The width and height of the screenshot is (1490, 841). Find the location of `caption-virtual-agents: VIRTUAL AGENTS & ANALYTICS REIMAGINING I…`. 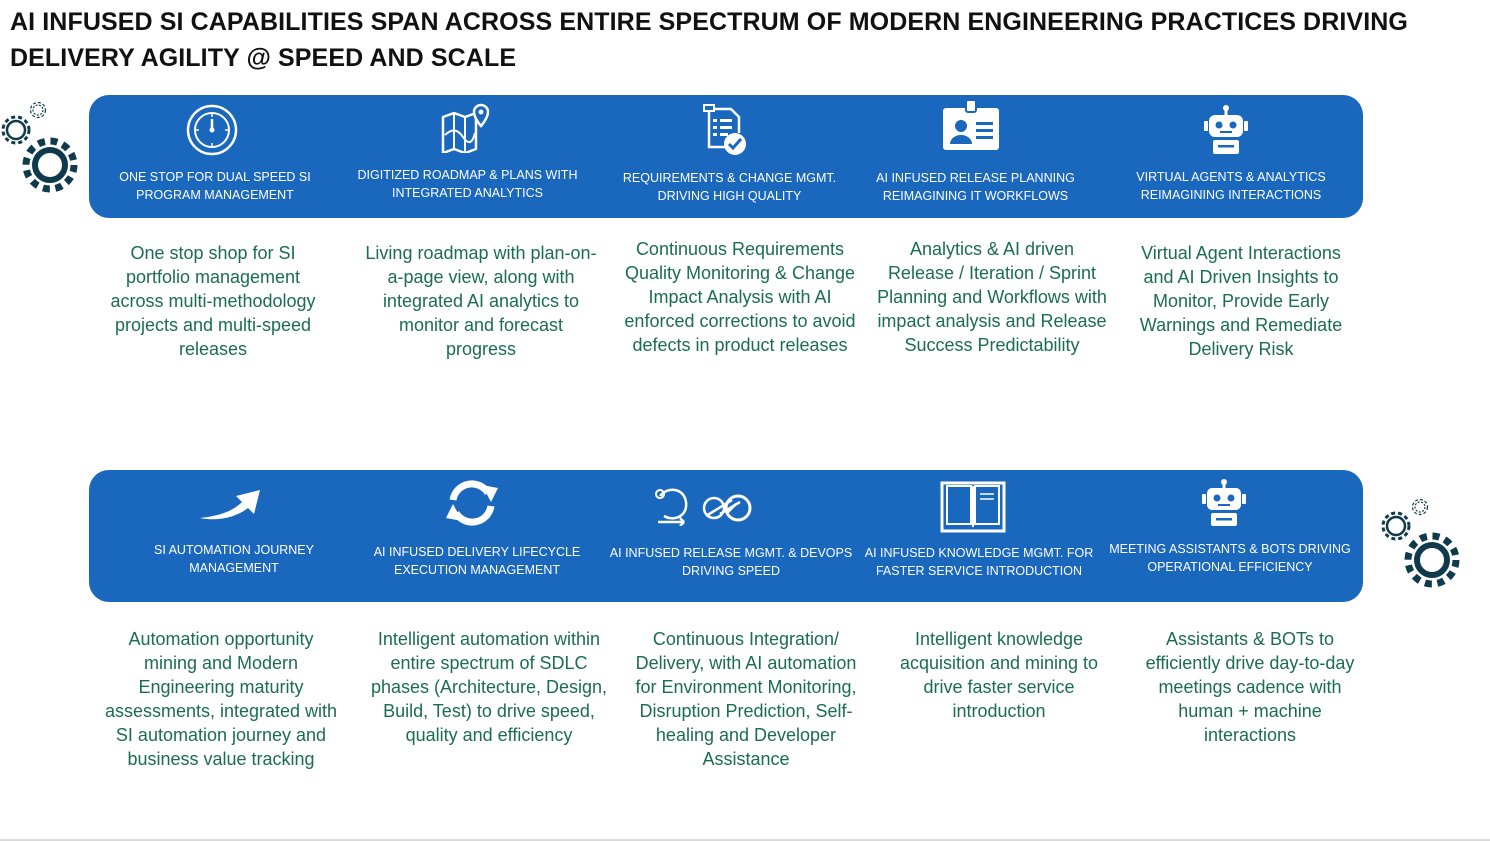

caption-virtual-agents: VIRTUAL AGENTS & ANALYTICS REIMAGINING I… is located at coordinates (1231, 186).